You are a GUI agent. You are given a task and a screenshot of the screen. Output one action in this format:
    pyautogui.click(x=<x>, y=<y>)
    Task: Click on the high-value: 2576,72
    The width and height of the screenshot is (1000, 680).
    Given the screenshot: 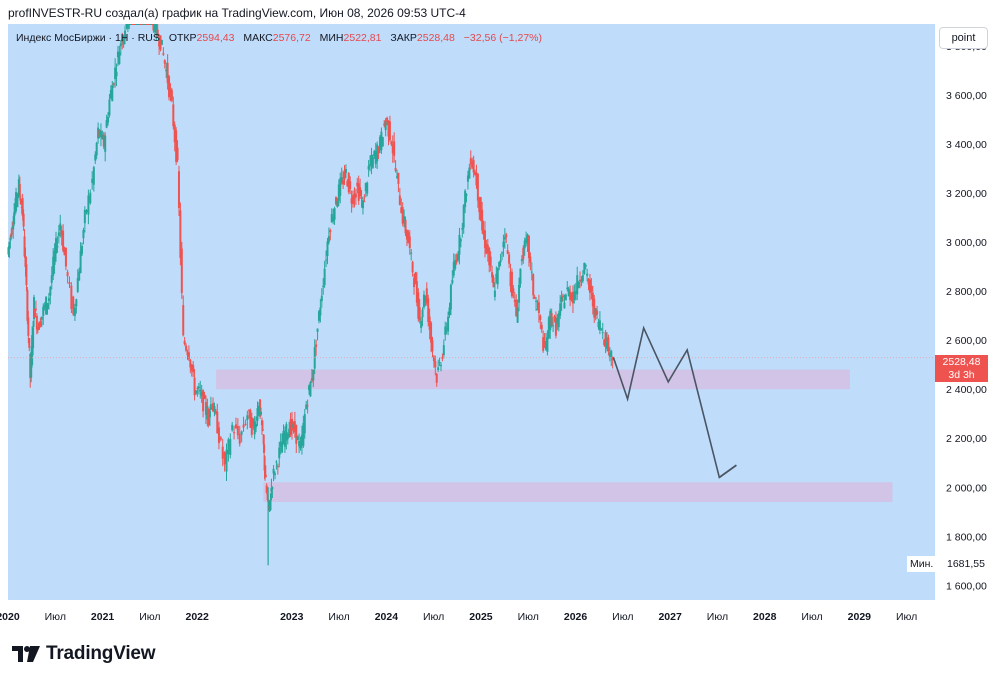 What is the action you would take?
    pyautogui.click(x=291, y=38)
    